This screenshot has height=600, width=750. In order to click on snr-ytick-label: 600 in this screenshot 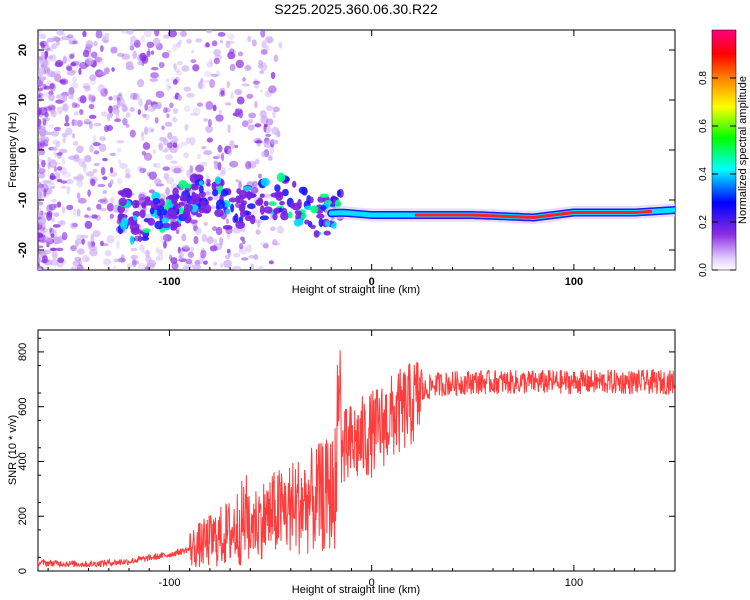, I will do `click(23, 407)`.